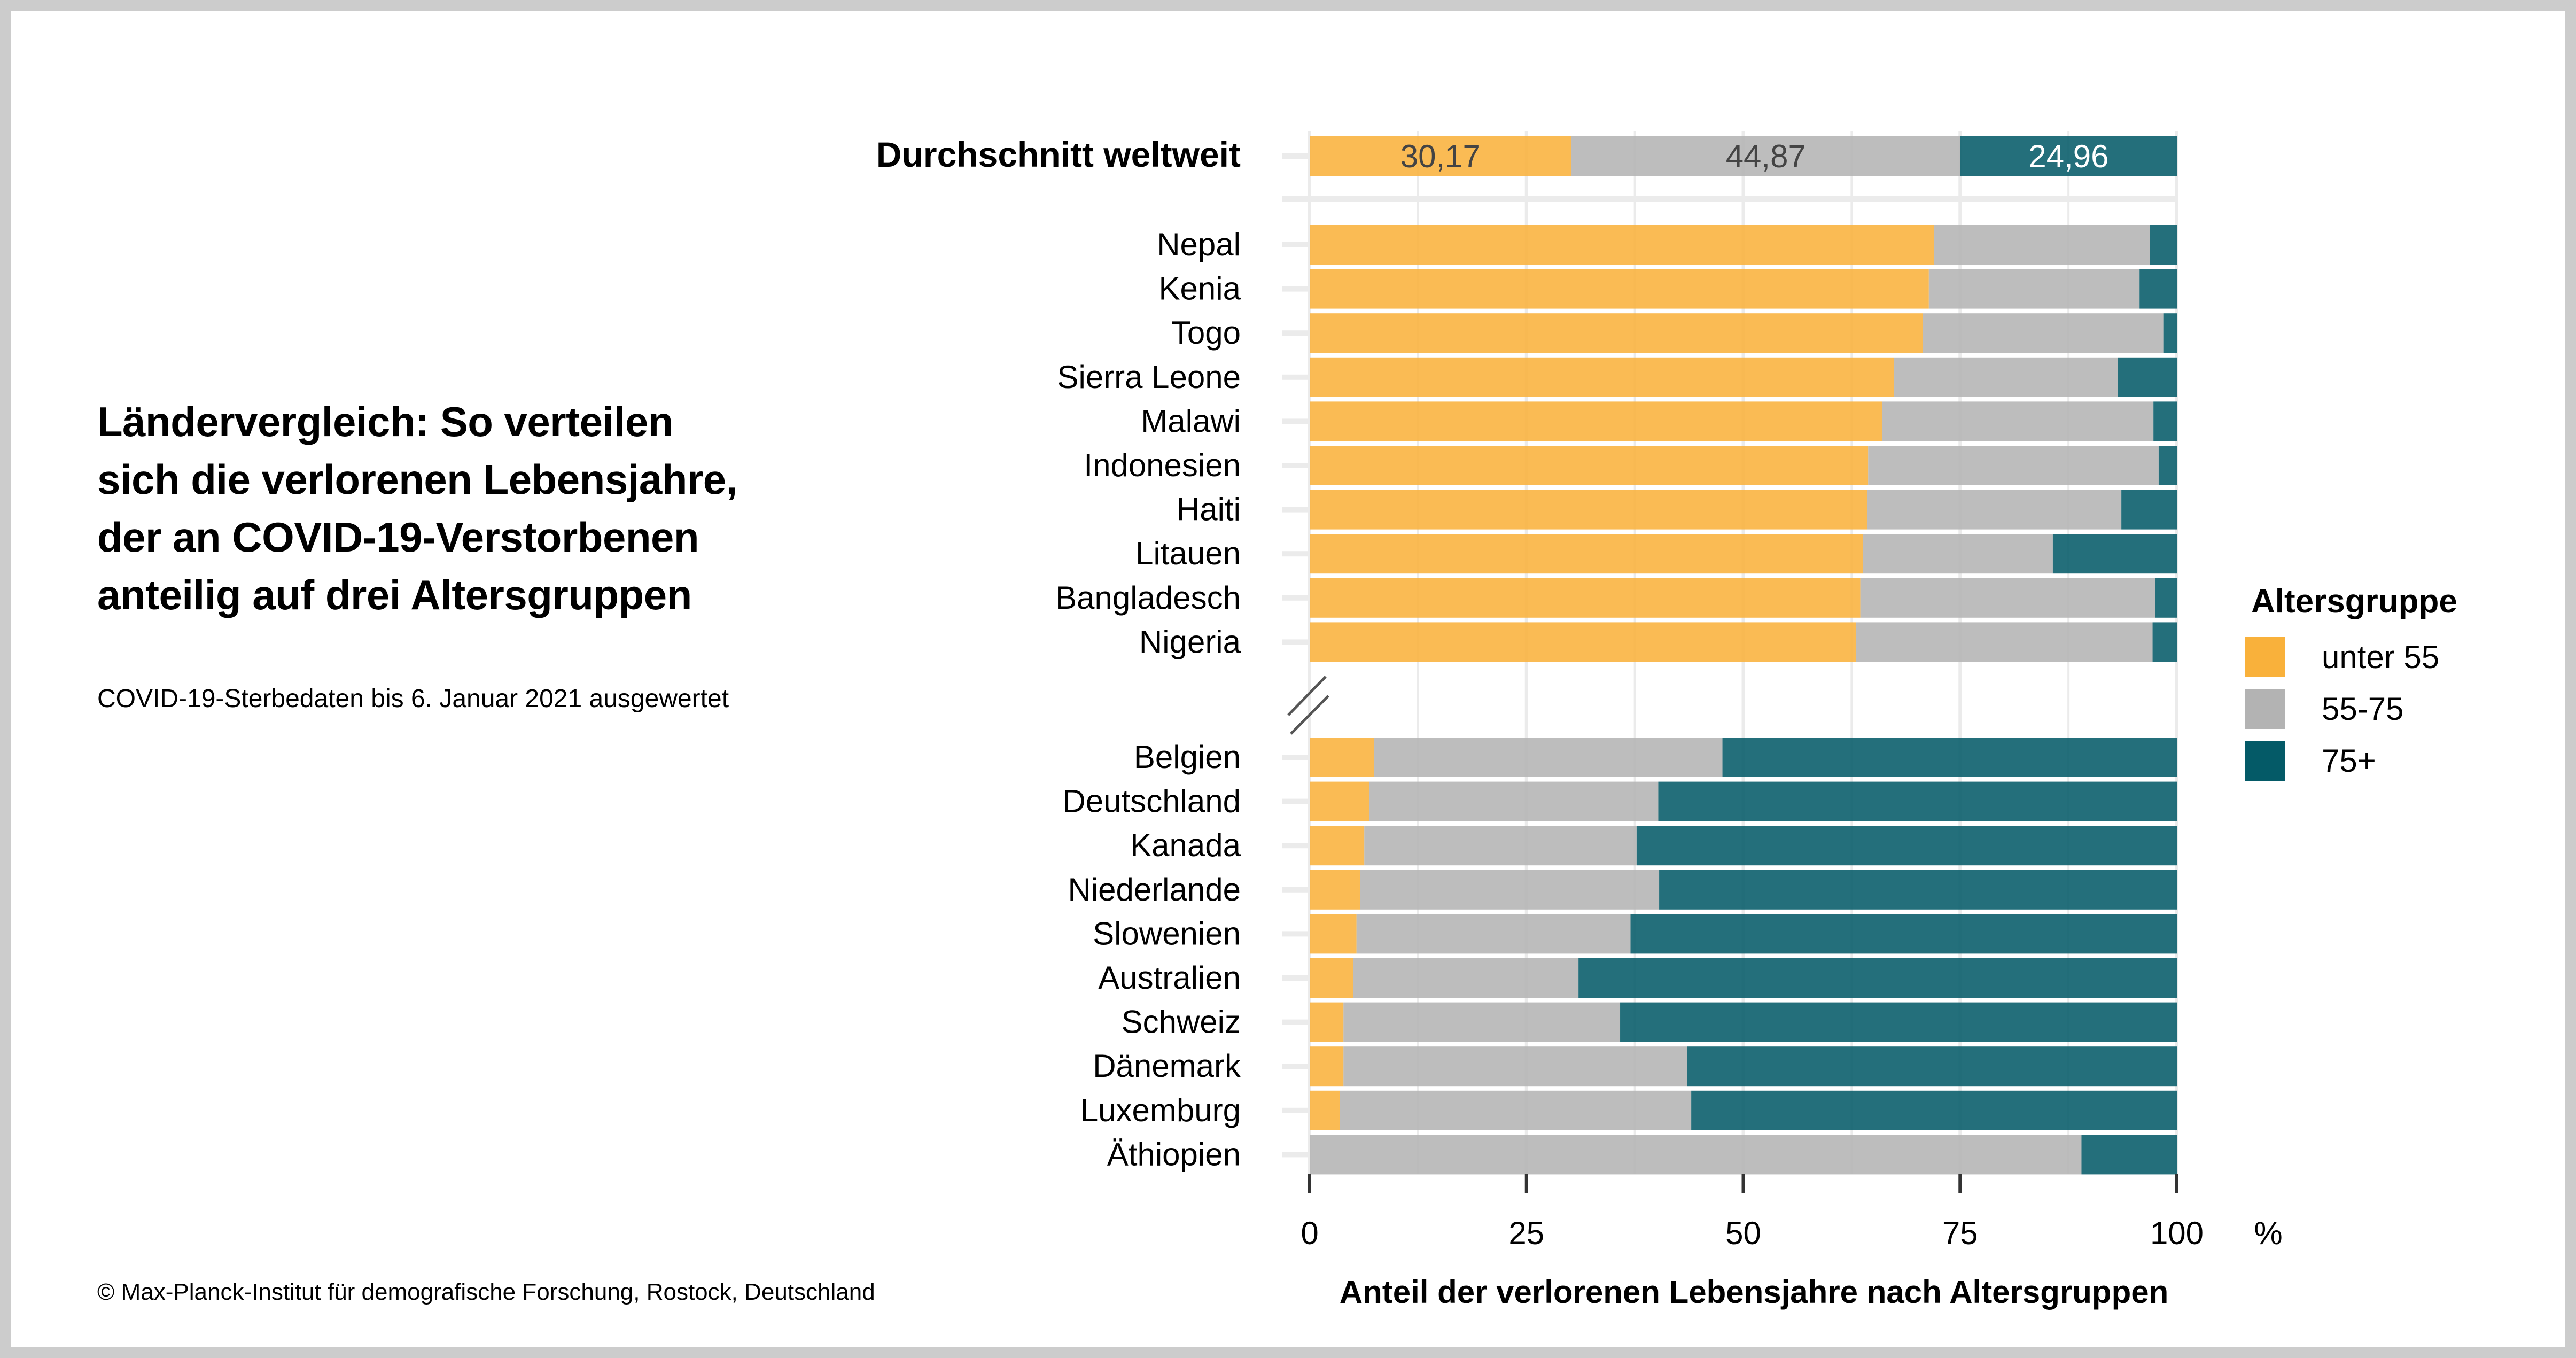 This screenshot has width=2576, height=1358. Describe the element at coordinates (1167, 933) in the screenshot. I see `country-label: Slowenien` at that location.